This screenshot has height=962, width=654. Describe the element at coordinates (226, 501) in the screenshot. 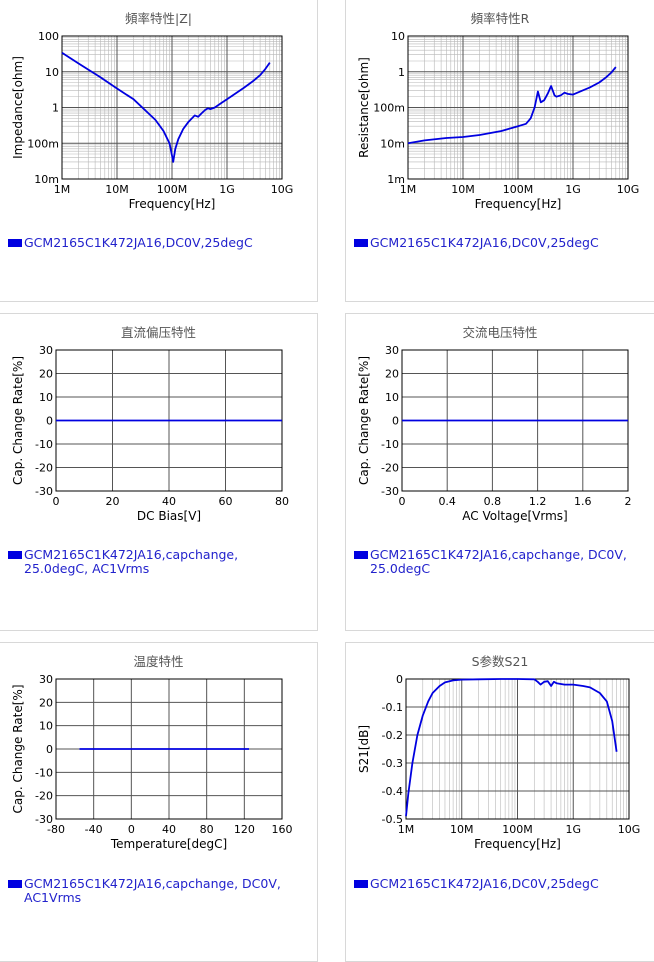

I see `x-tick-label: 60` at that location.